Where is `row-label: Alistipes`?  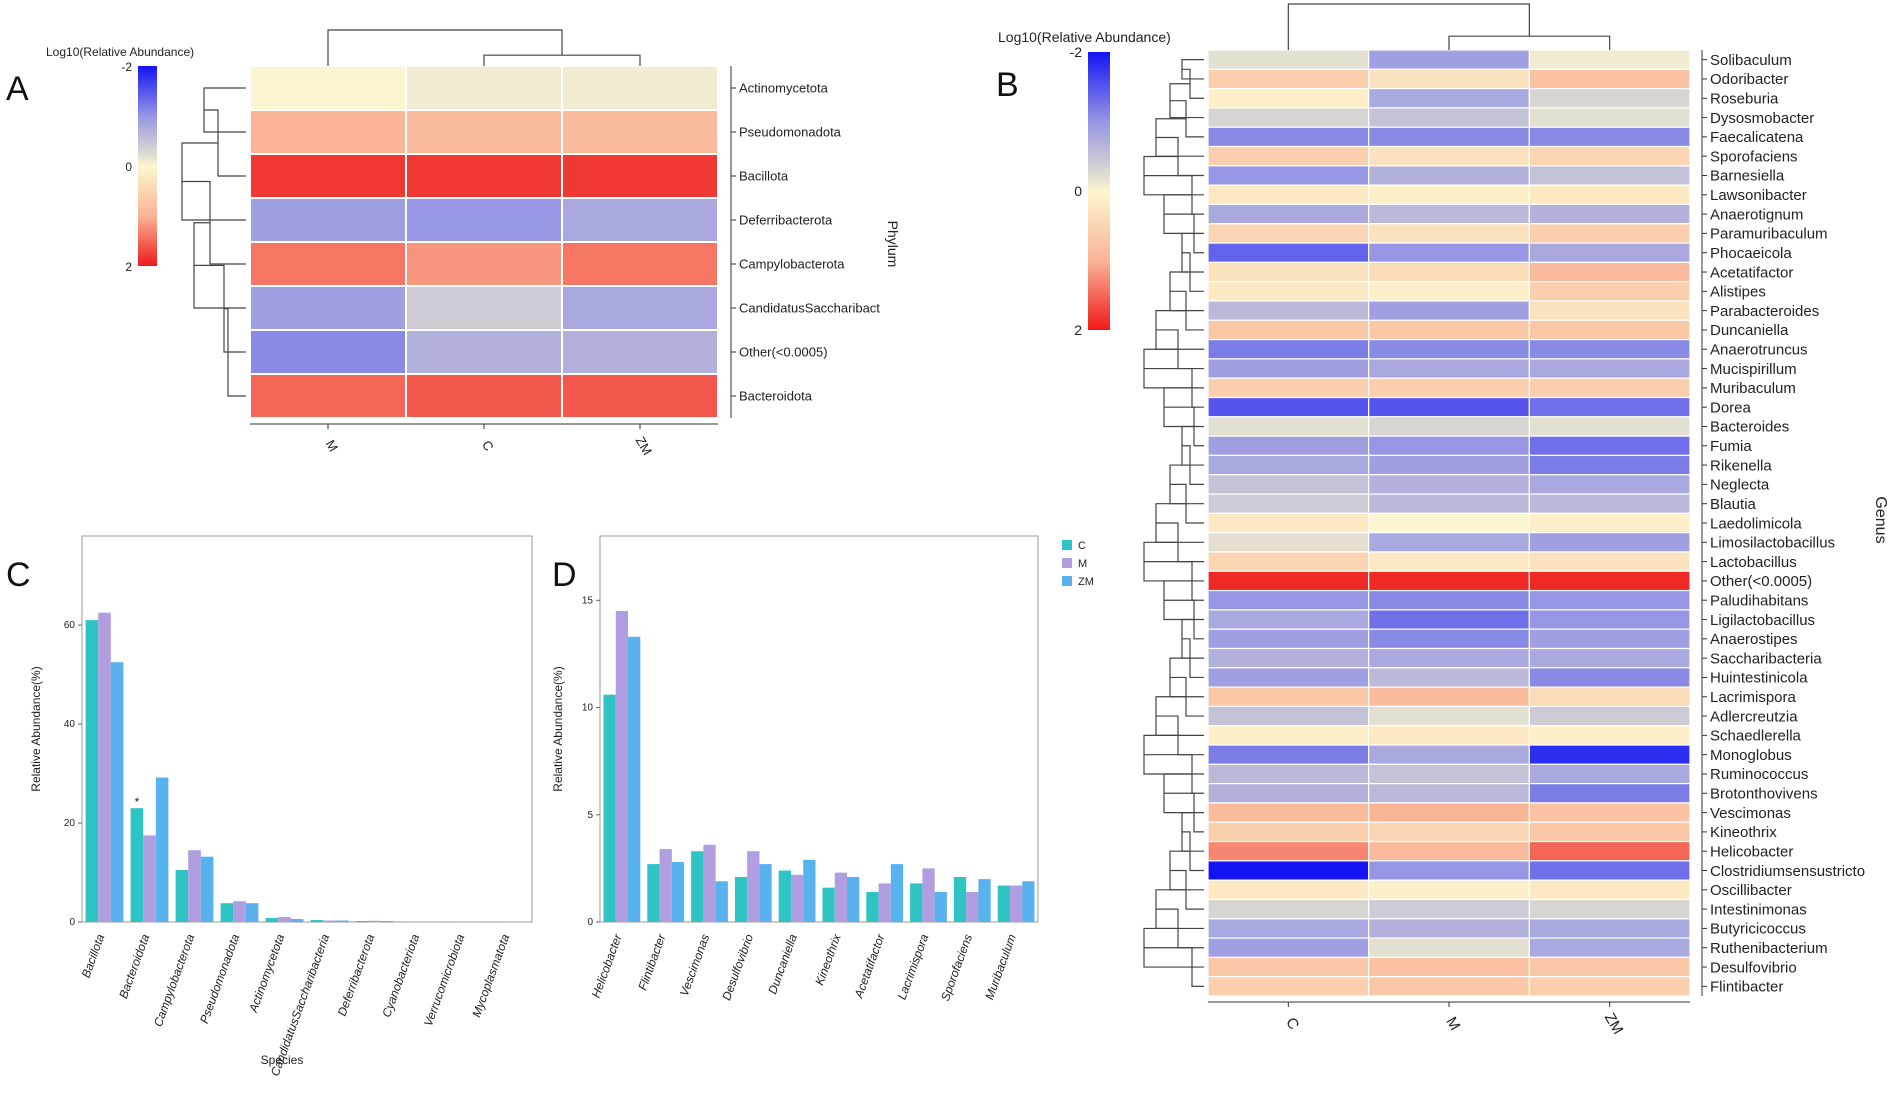 row-label: Alistipes is located at coordinates (1738, 292).